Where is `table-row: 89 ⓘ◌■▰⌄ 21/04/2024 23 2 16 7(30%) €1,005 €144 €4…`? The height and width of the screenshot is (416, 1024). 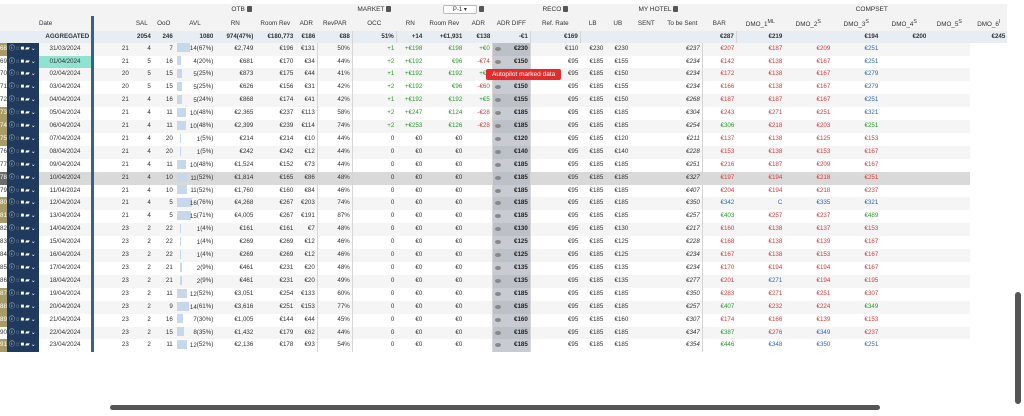
table-row: 89 ⓘ◌■▰⌄ 21/04/2024 23 2 16 7(30%) €1,005 €144 €4… is located at coordinates (503, 320).